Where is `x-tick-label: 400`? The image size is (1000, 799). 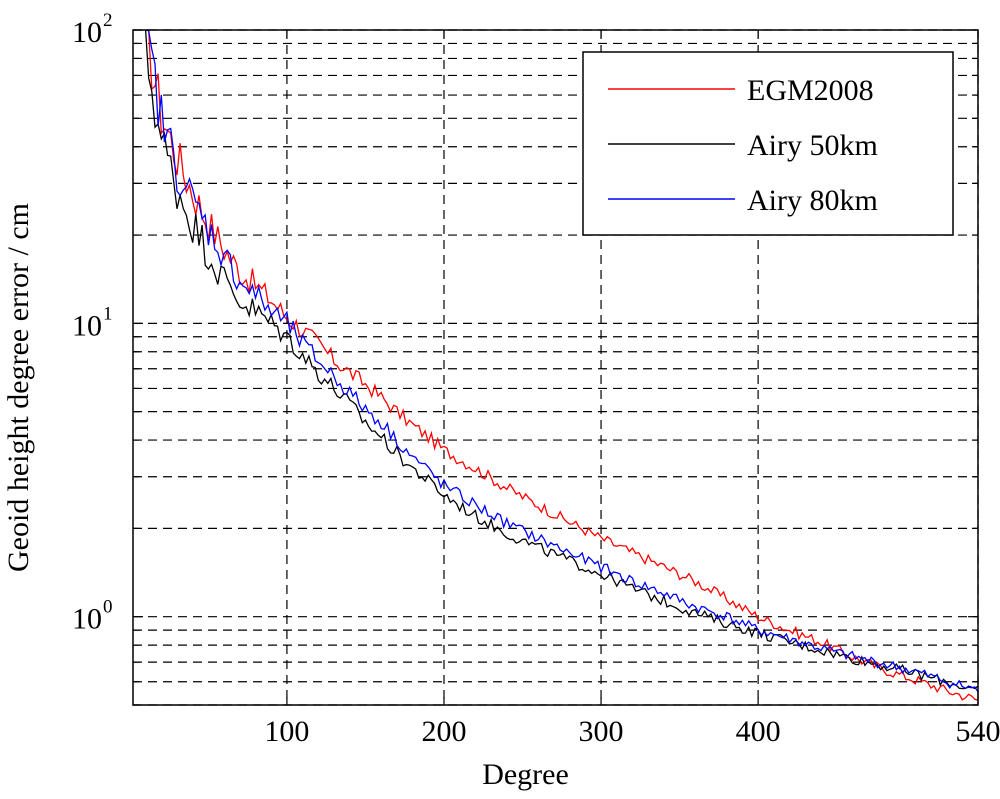
x-tick-label: 400 is located at coordinates (758, 731).